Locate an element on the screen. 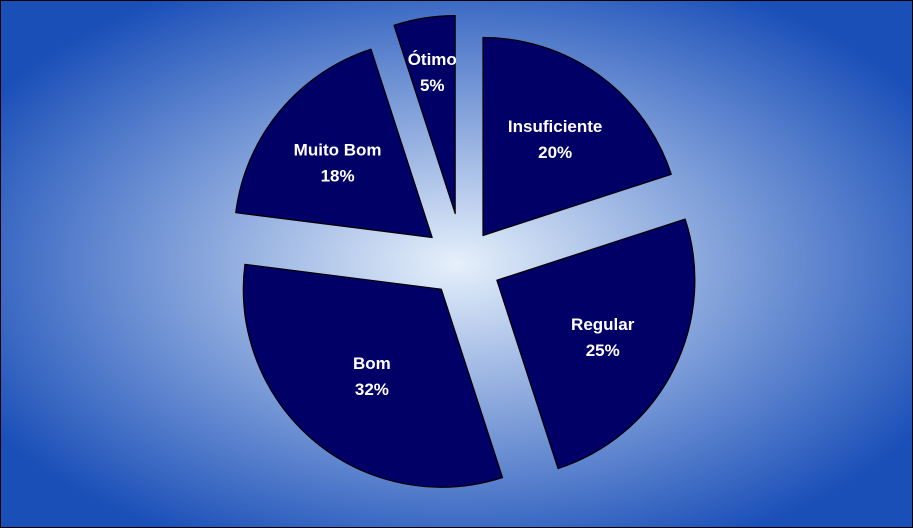  pie-slice-regular is located at coordinates (596, 344).